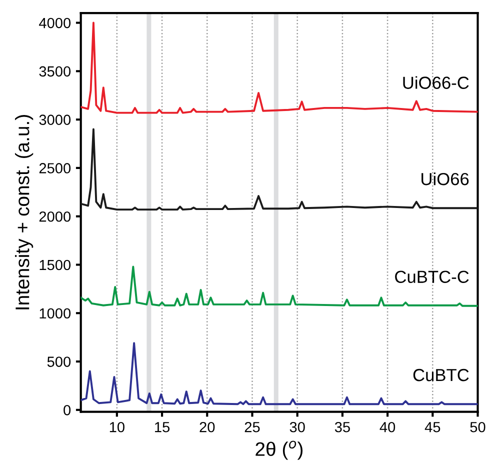  Describe the element at coordinates (55, 168) in the screenshot. I see `y-tick-label: 2500` at that location.